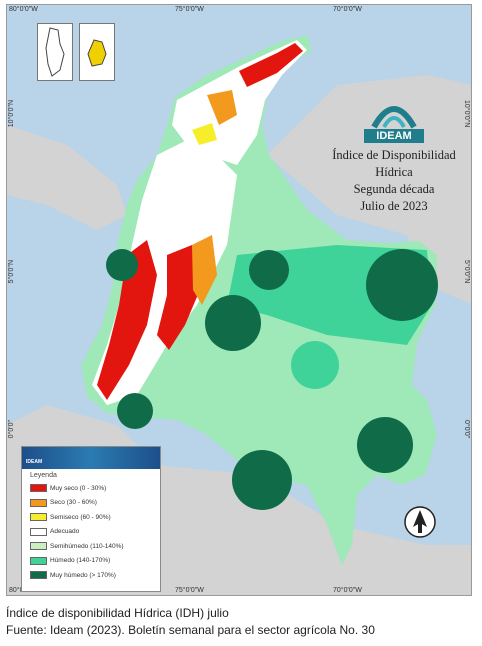 The image size is (482, 646). I want to click on inset-map-island, so click(97, 52).